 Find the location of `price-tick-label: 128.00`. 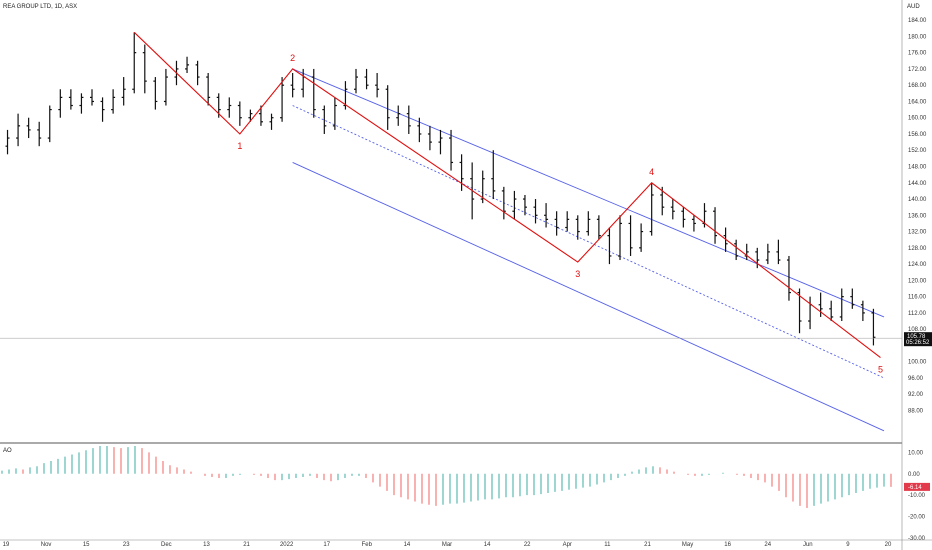

price-tick-label: 128.00 is located at coordinates (917, 249).